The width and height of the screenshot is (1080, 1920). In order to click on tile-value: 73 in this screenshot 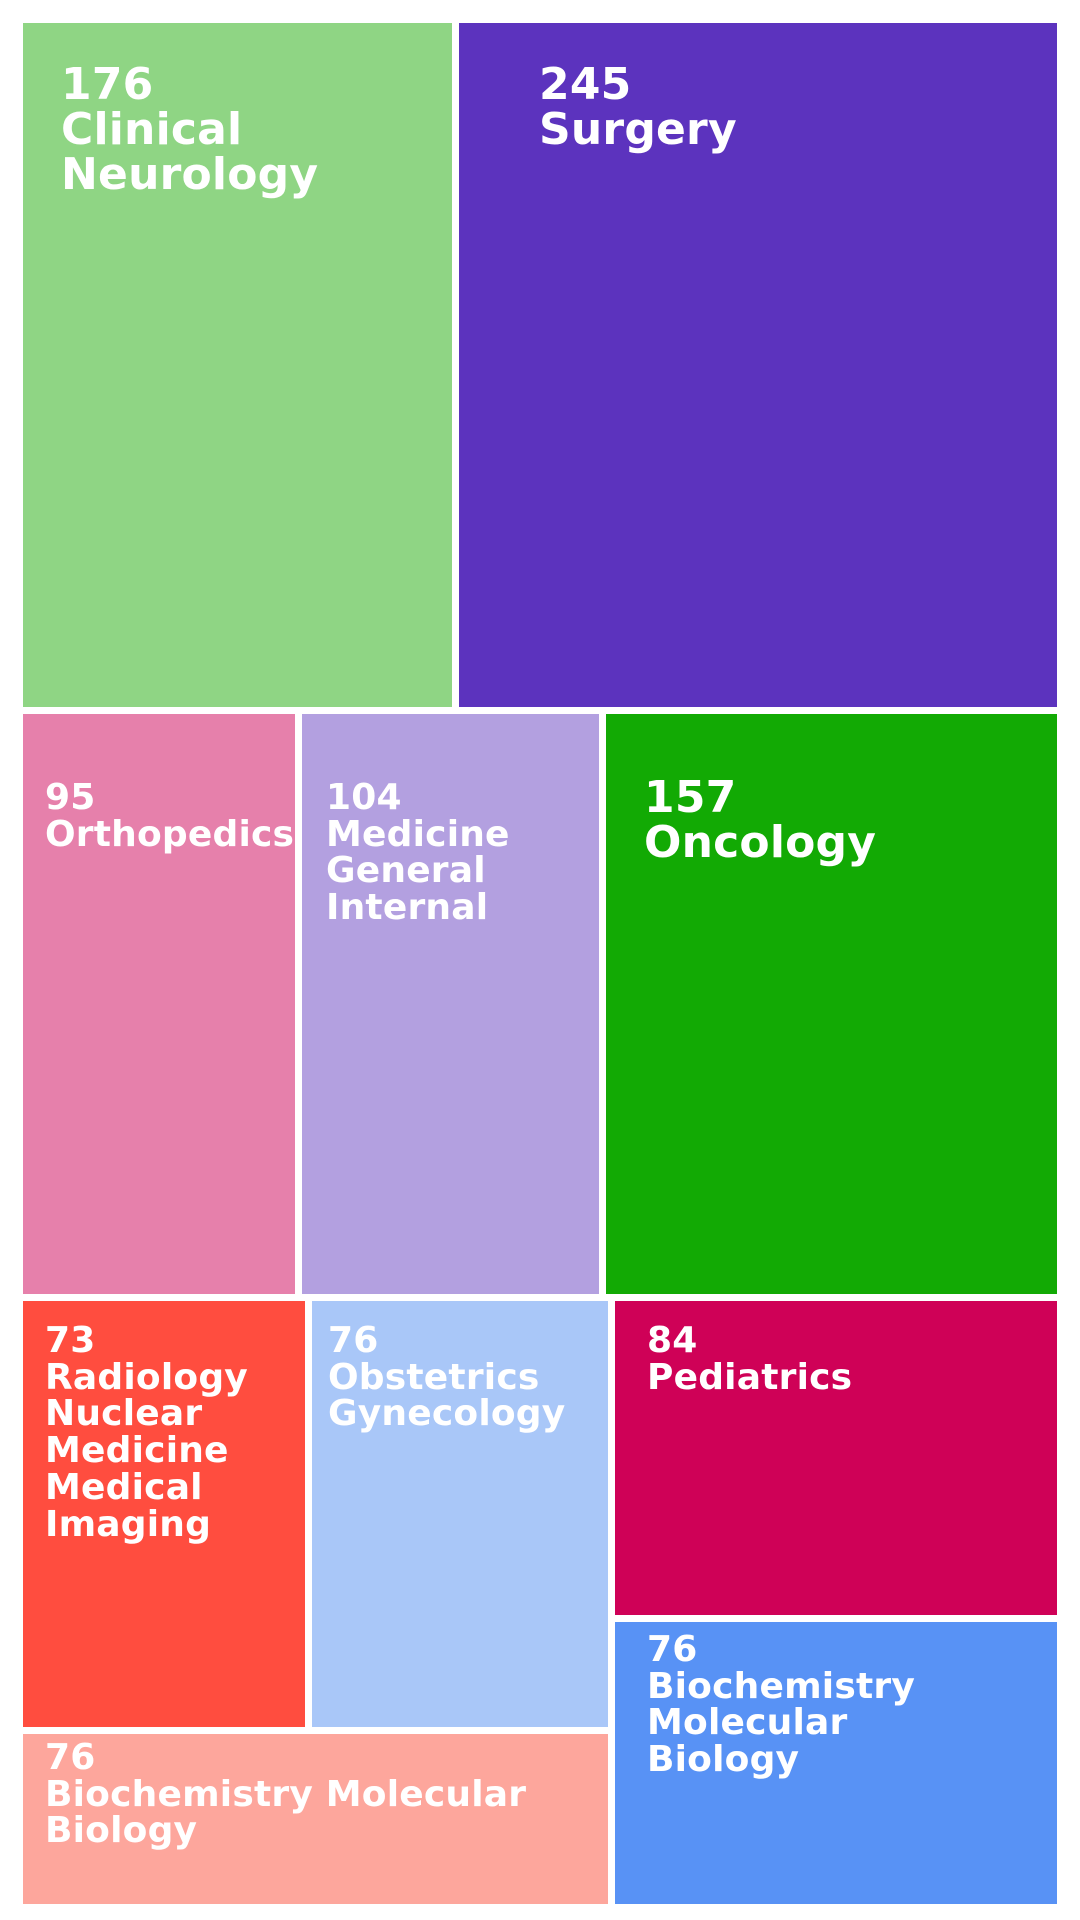, I will do `click(70, 1340)`.